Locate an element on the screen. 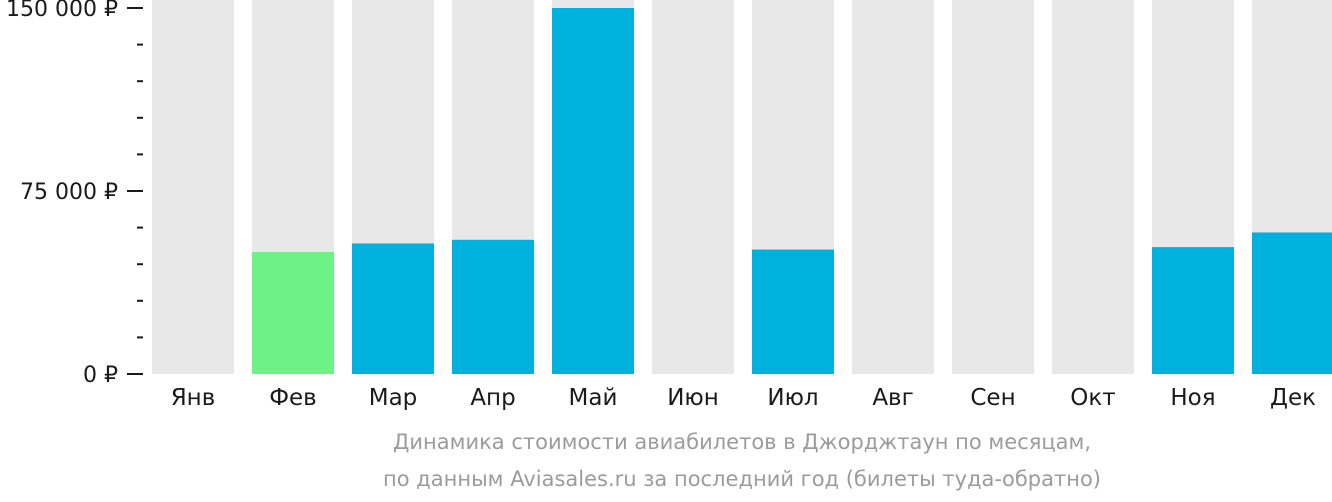 The image size is (1332, 502). x-tick-label: Июл is located at coordinates (792, 398).